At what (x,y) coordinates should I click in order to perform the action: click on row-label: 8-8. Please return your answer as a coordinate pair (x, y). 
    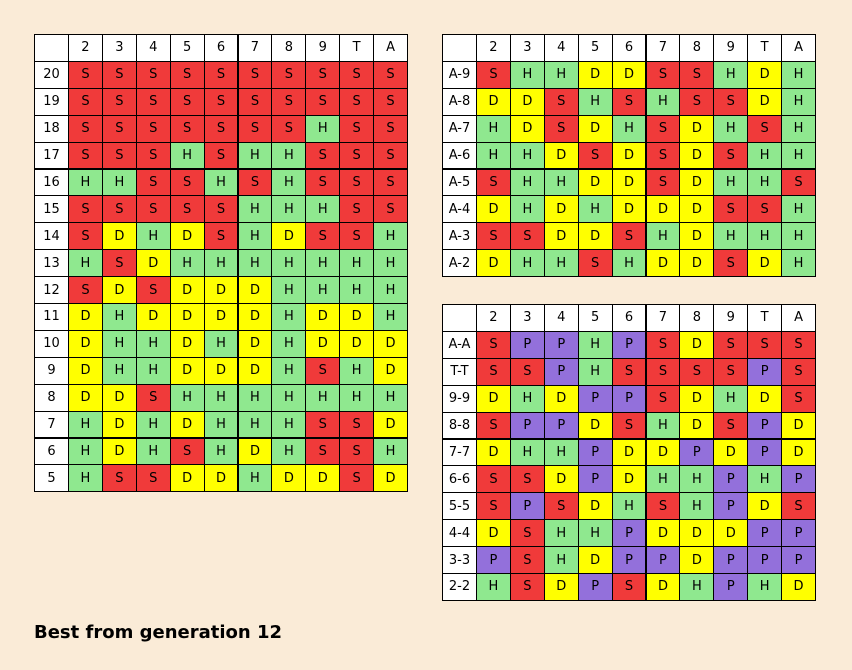
    Looking at the image, I should click on (459, 425).